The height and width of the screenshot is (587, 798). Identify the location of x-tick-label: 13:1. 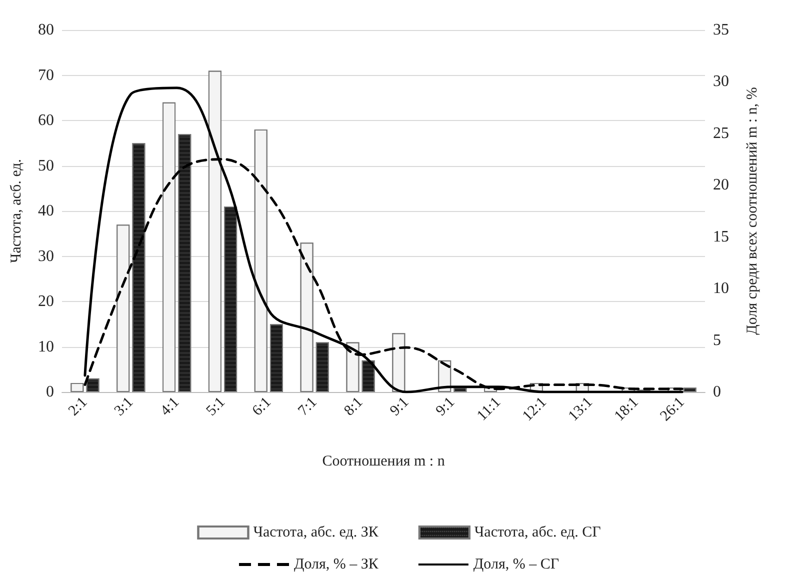
(581, 409).